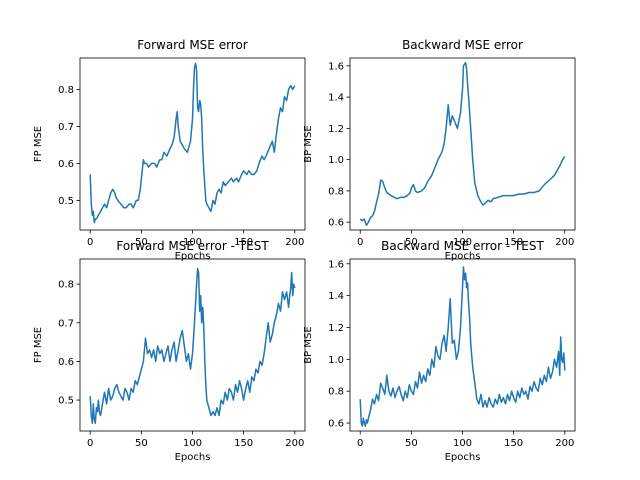 Image resolution: width=640 pixels, height=480 pixels. Describe the element at coordinates (336, 328) in the screenshot. I see `backward-test-ytick-label: 1.2` at that location.